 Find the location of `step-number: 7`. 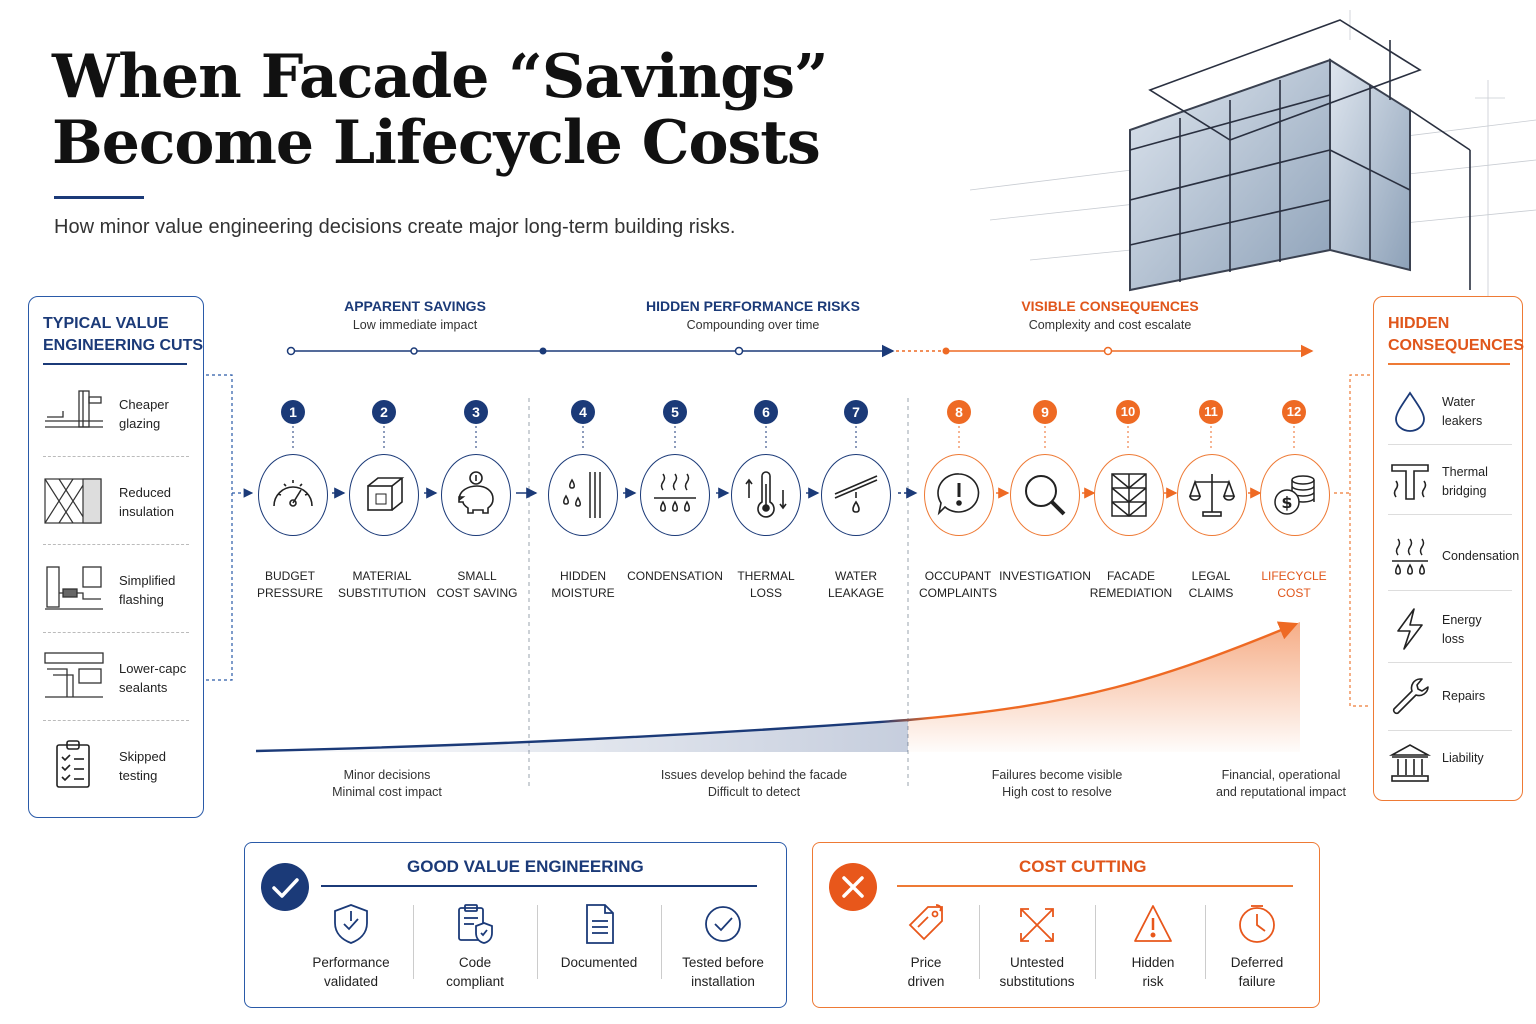

step-number: 7 is located at coordinates (856, 412).